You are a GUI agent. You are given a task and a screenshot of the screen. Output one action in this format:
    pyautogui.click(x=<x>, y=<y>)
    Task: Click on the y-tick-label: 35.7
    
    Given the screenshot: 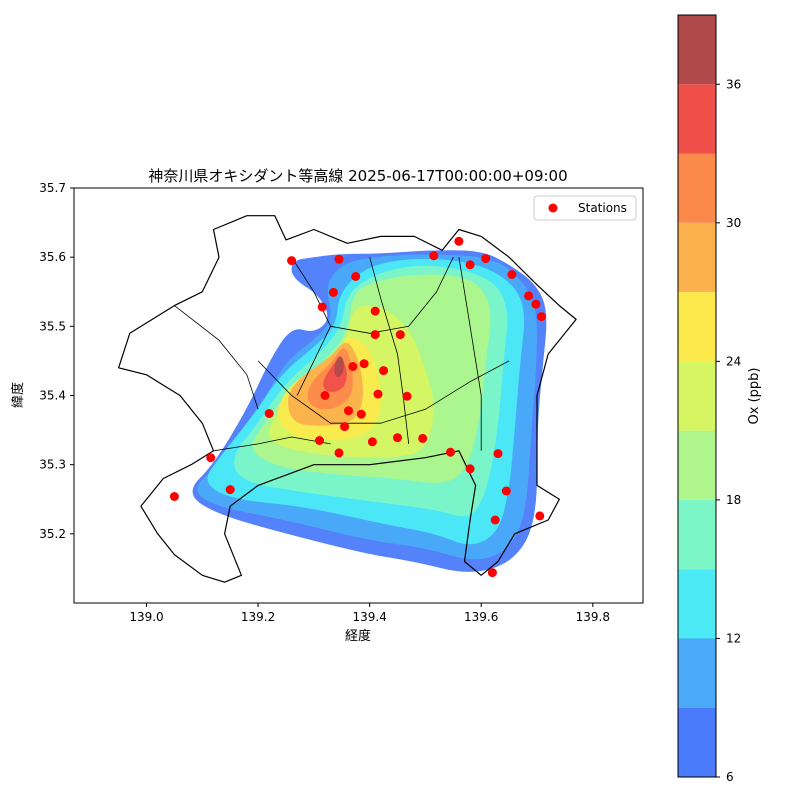 What is the action you would take?
    pyautogui.click(x=52, y=188)
    